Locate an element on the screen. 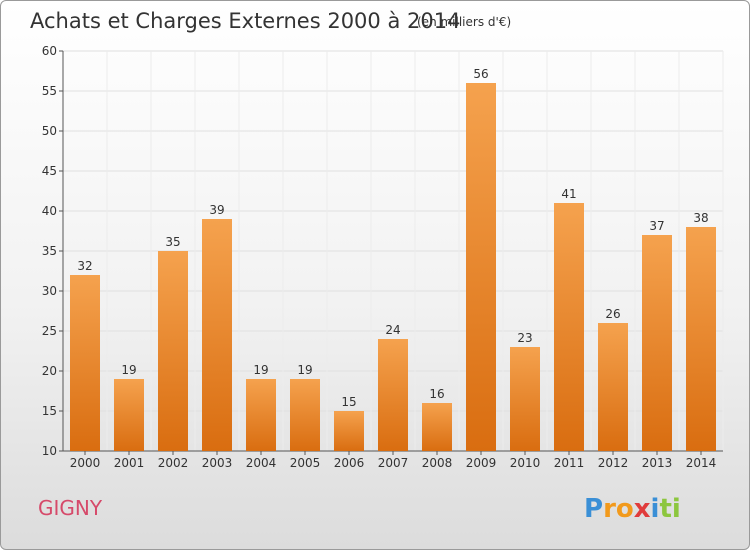  x-tick-label-2003: 2003 is located at coordinates (217, 463).